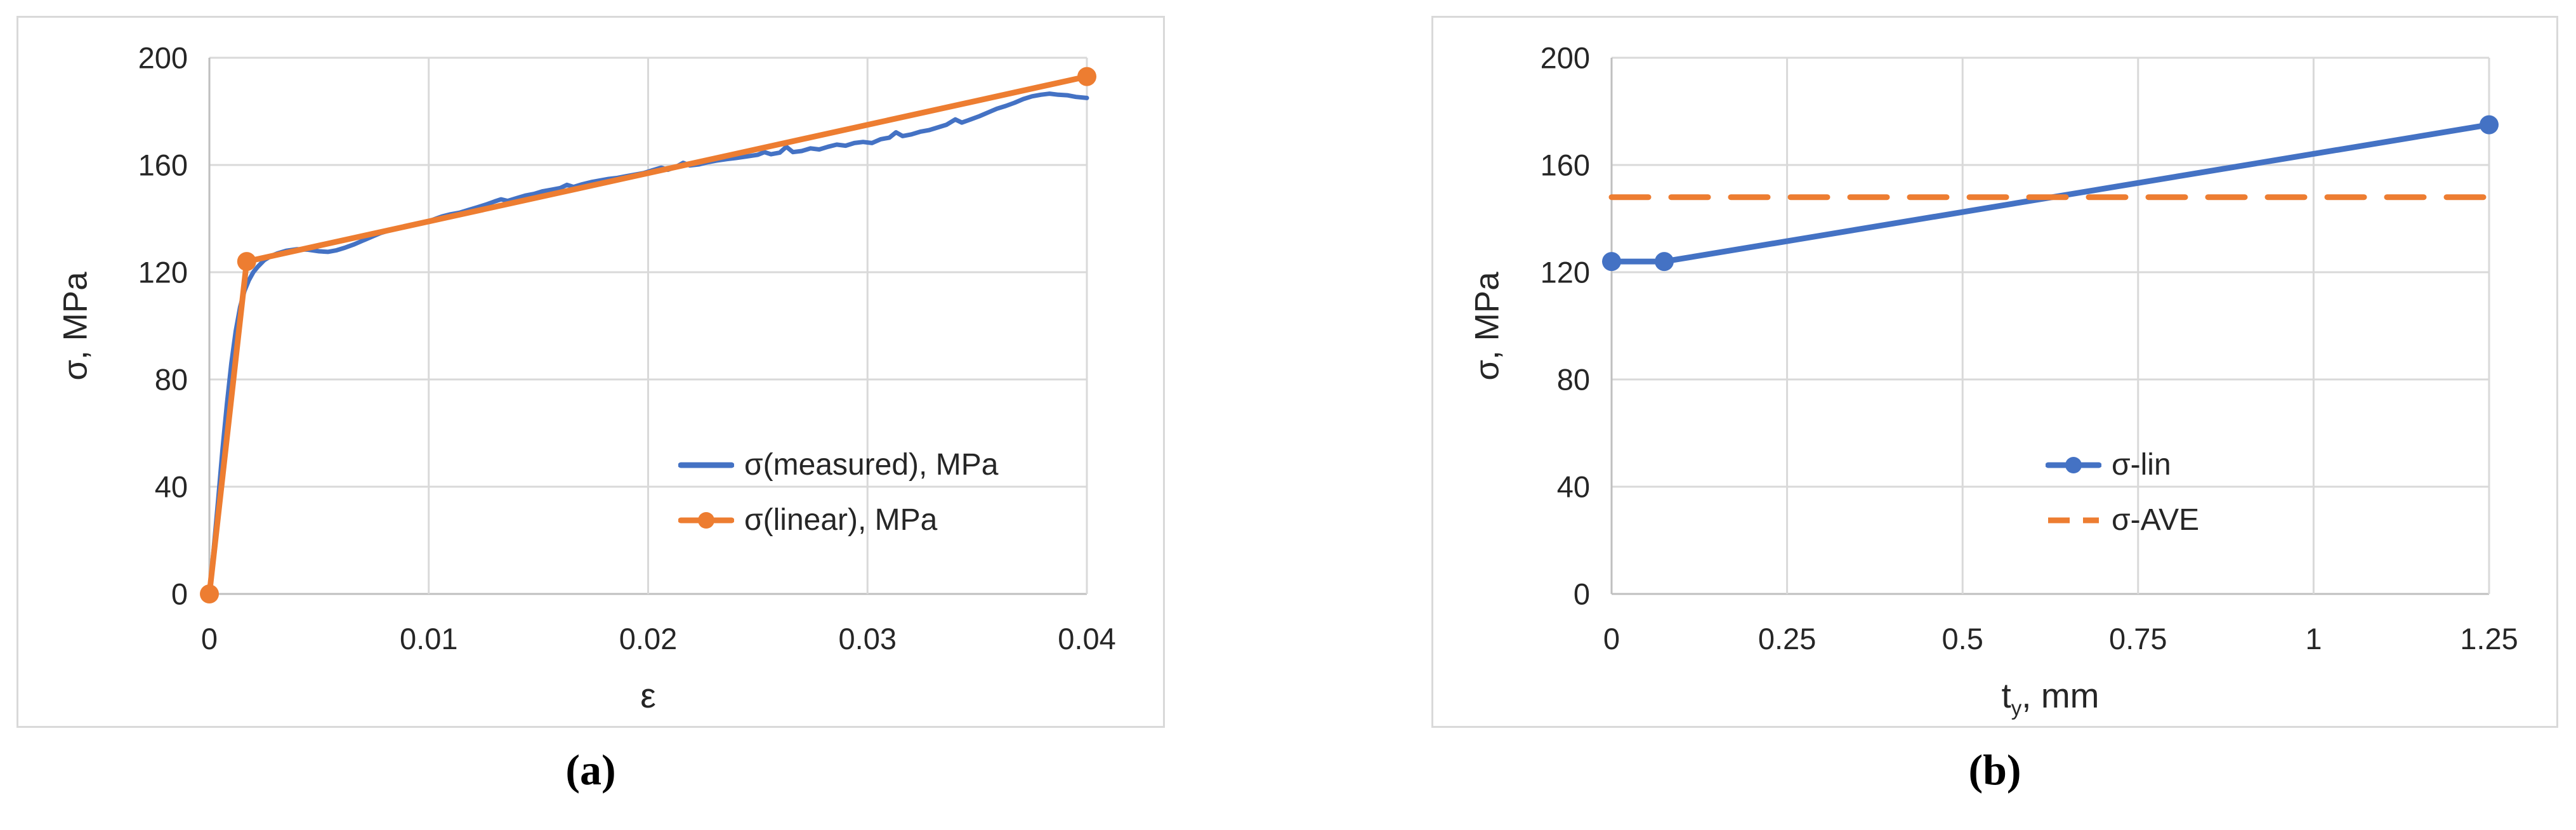 The height and width of the screenshot is (830, 2576). What do you see at coordinates (871, 465) in the screenshot?
I see `legend-label: σ(measured), MPa` at bounding box center [871, 465].